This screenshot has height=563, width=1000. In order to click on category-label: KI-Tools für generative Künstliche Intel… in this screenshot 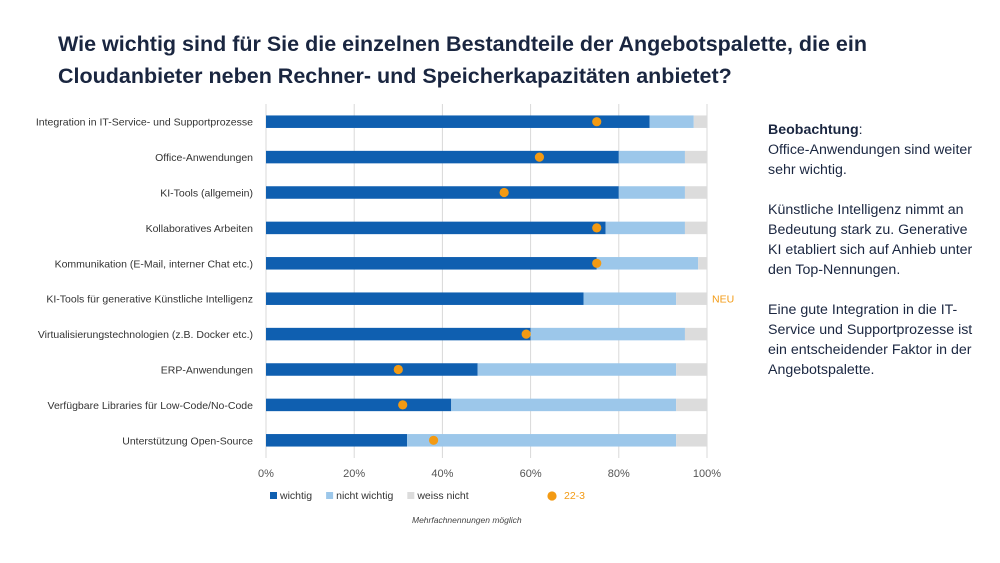, I will do `click(149, 300)`.